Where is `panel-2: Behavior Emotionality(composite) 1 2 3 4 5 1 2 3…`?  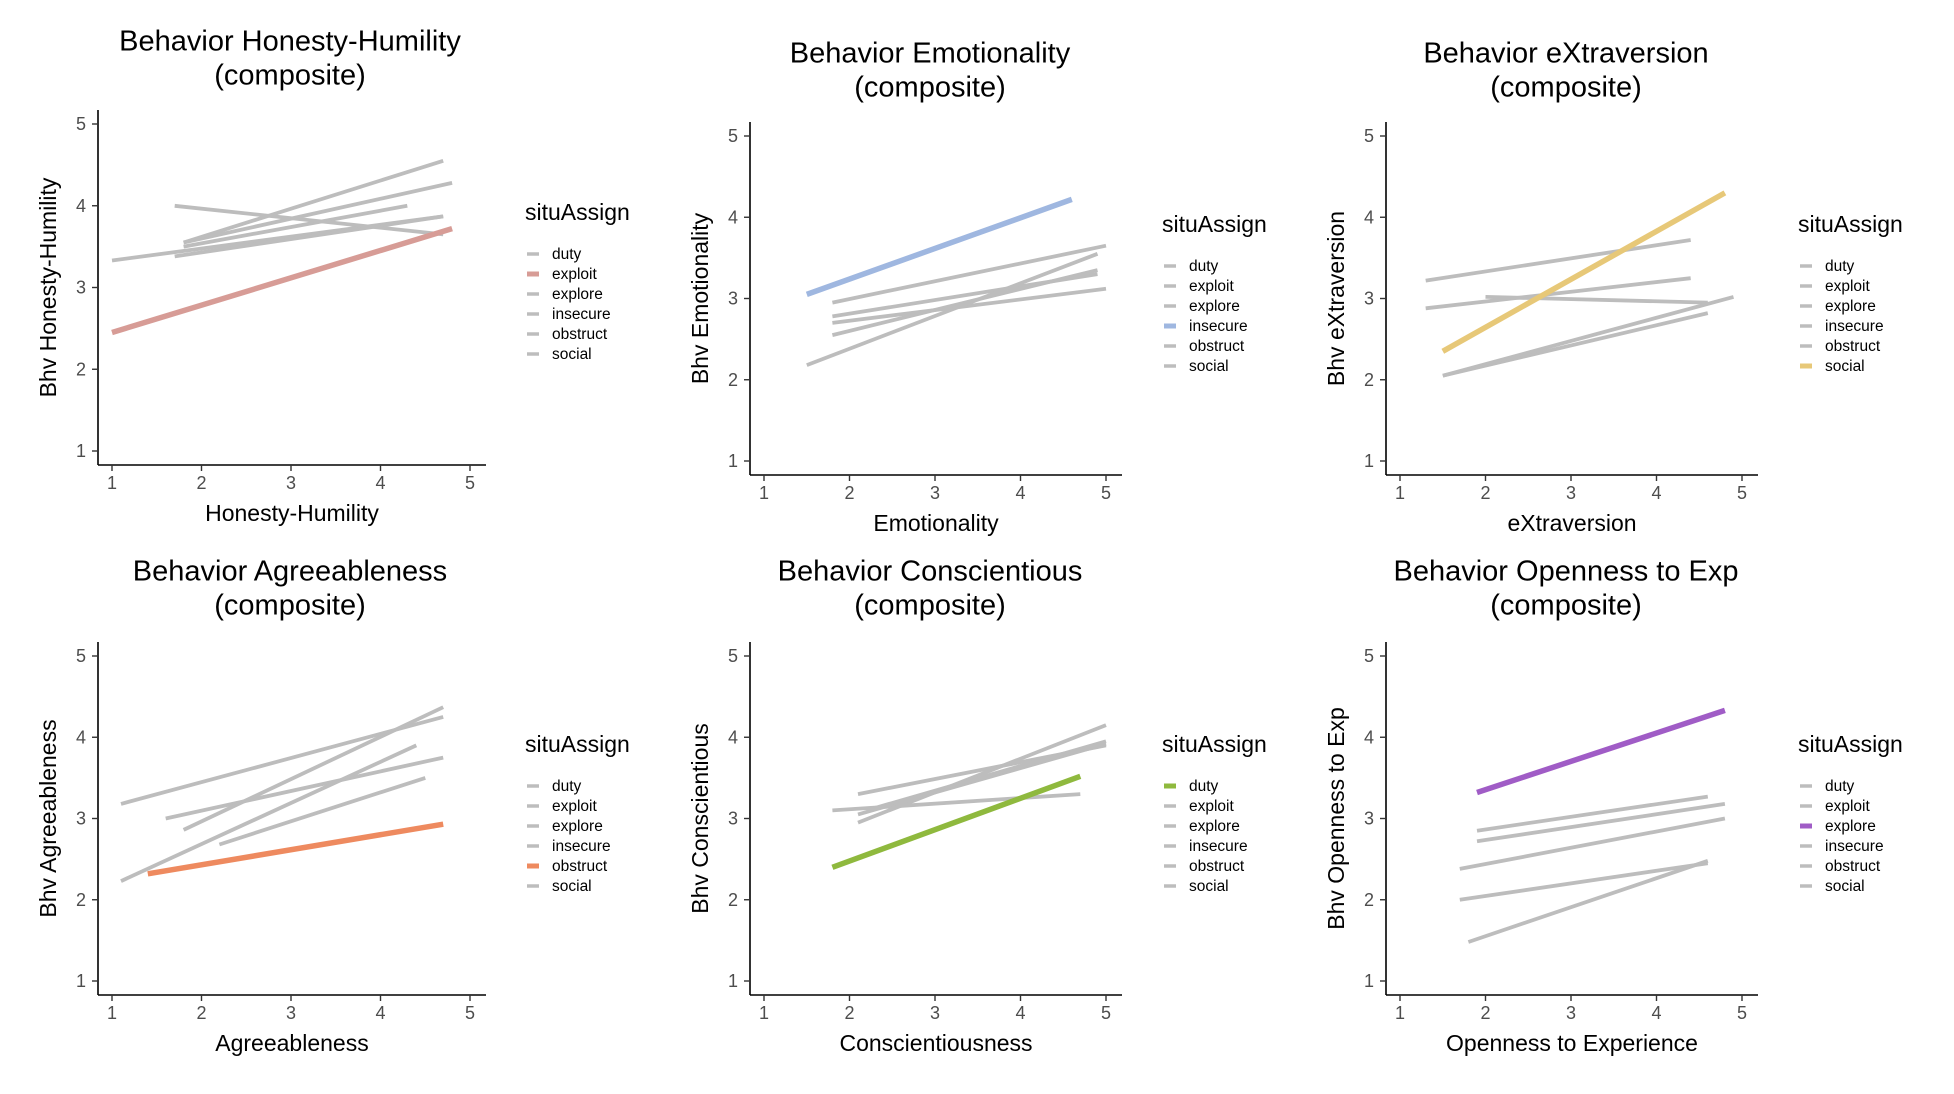
panel-2: Behavior Emotionality(composite) 1 2 3 4 5 1 2 3… is located at coordinates (977, 287).